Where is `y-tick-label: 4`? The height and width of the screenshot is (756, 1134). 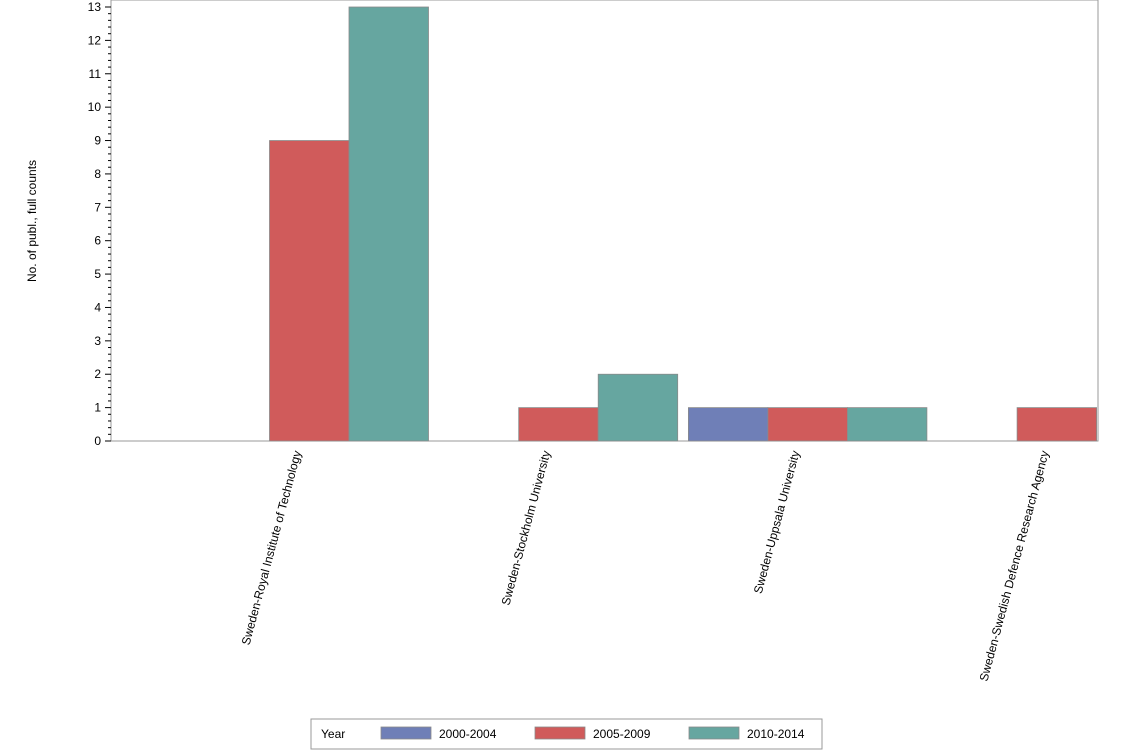 y-tick-label: 4 is located at coordinates (97, 307).